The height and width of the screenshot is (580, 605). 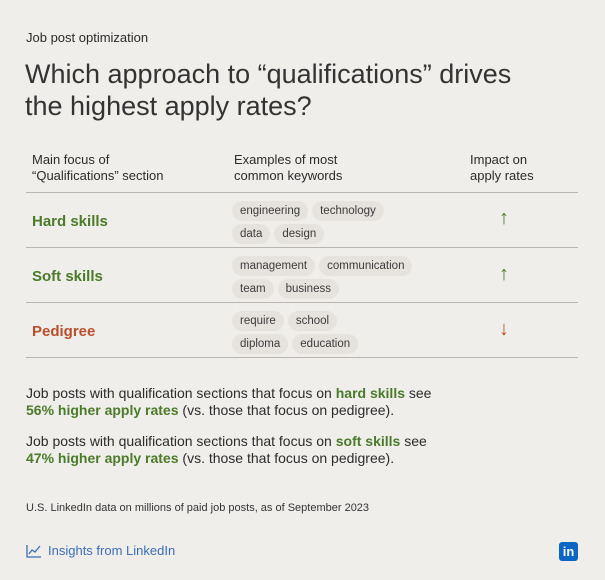 I want to click on keyword-chip: require, so click(x=258, y=321).